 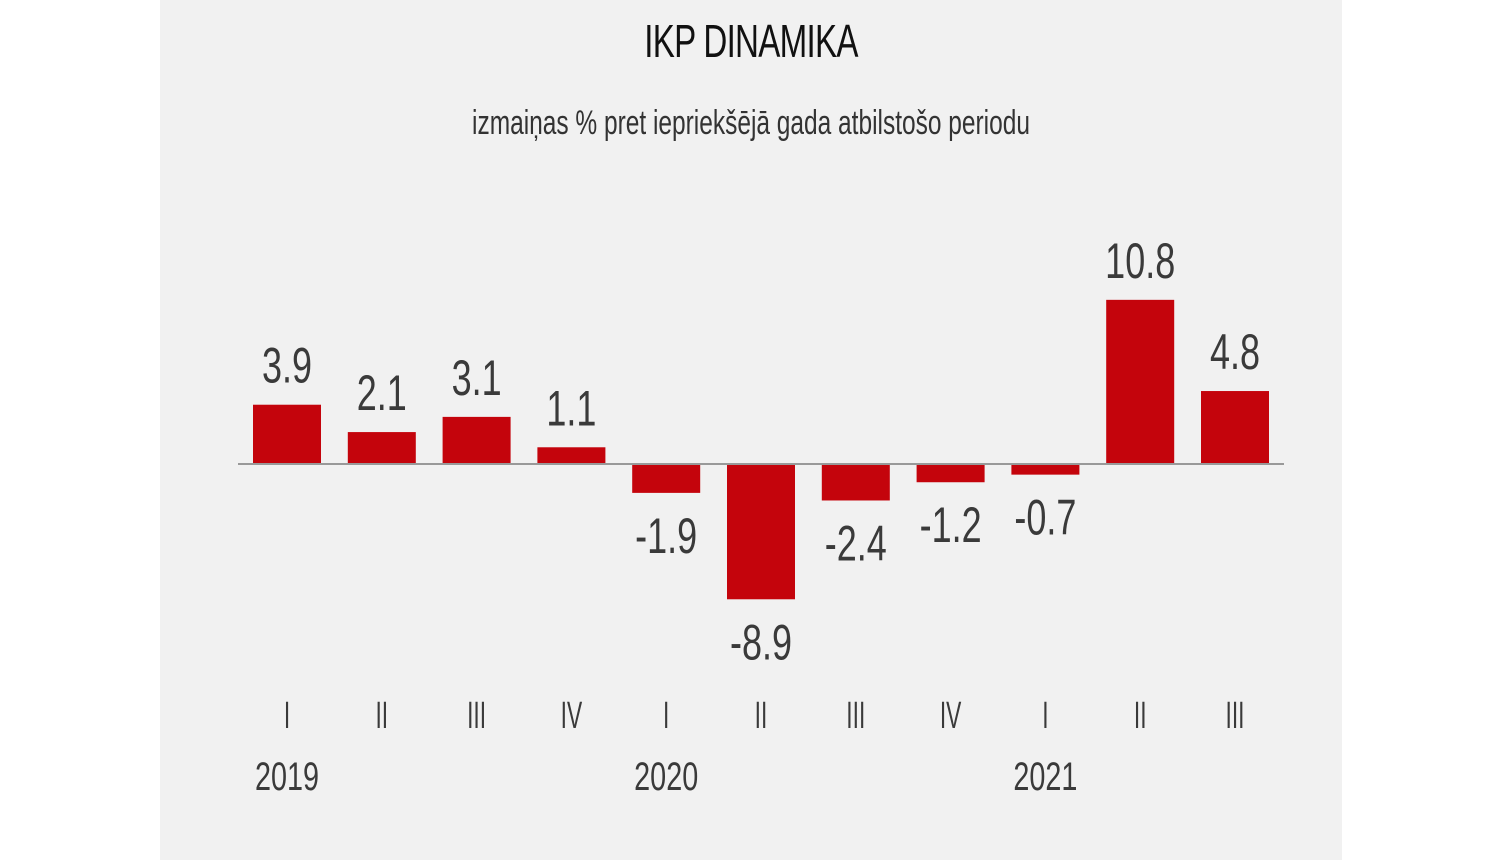 I want to click on data-label: -1.9, so click(x=666, y=536).